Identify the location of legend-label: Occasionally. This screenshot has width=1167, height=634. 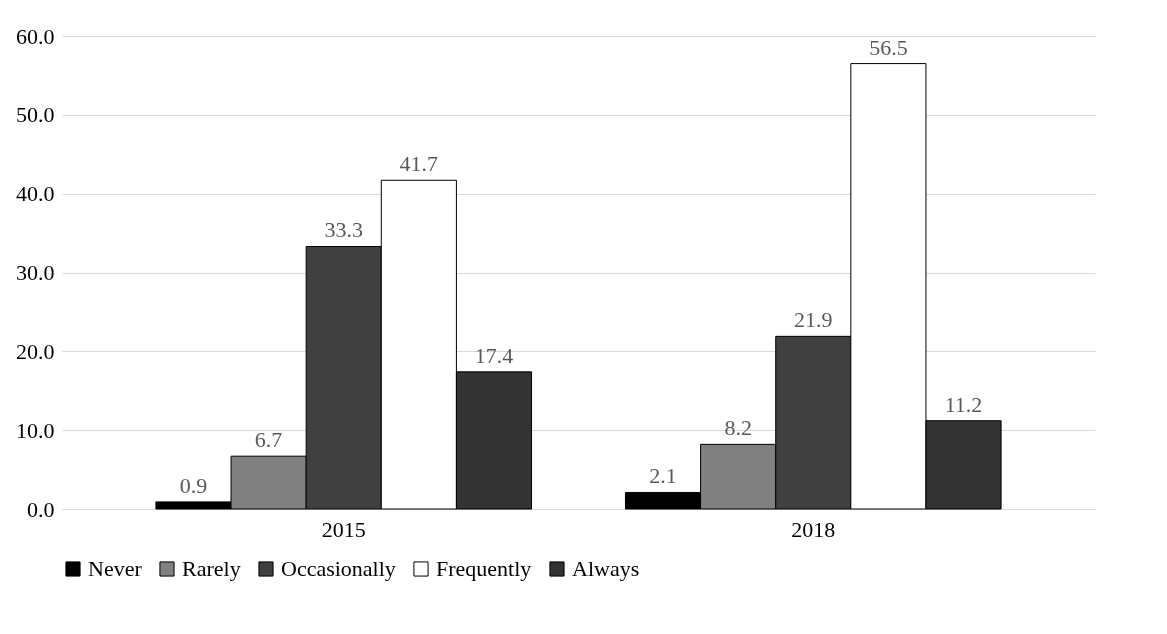
(338, 568).